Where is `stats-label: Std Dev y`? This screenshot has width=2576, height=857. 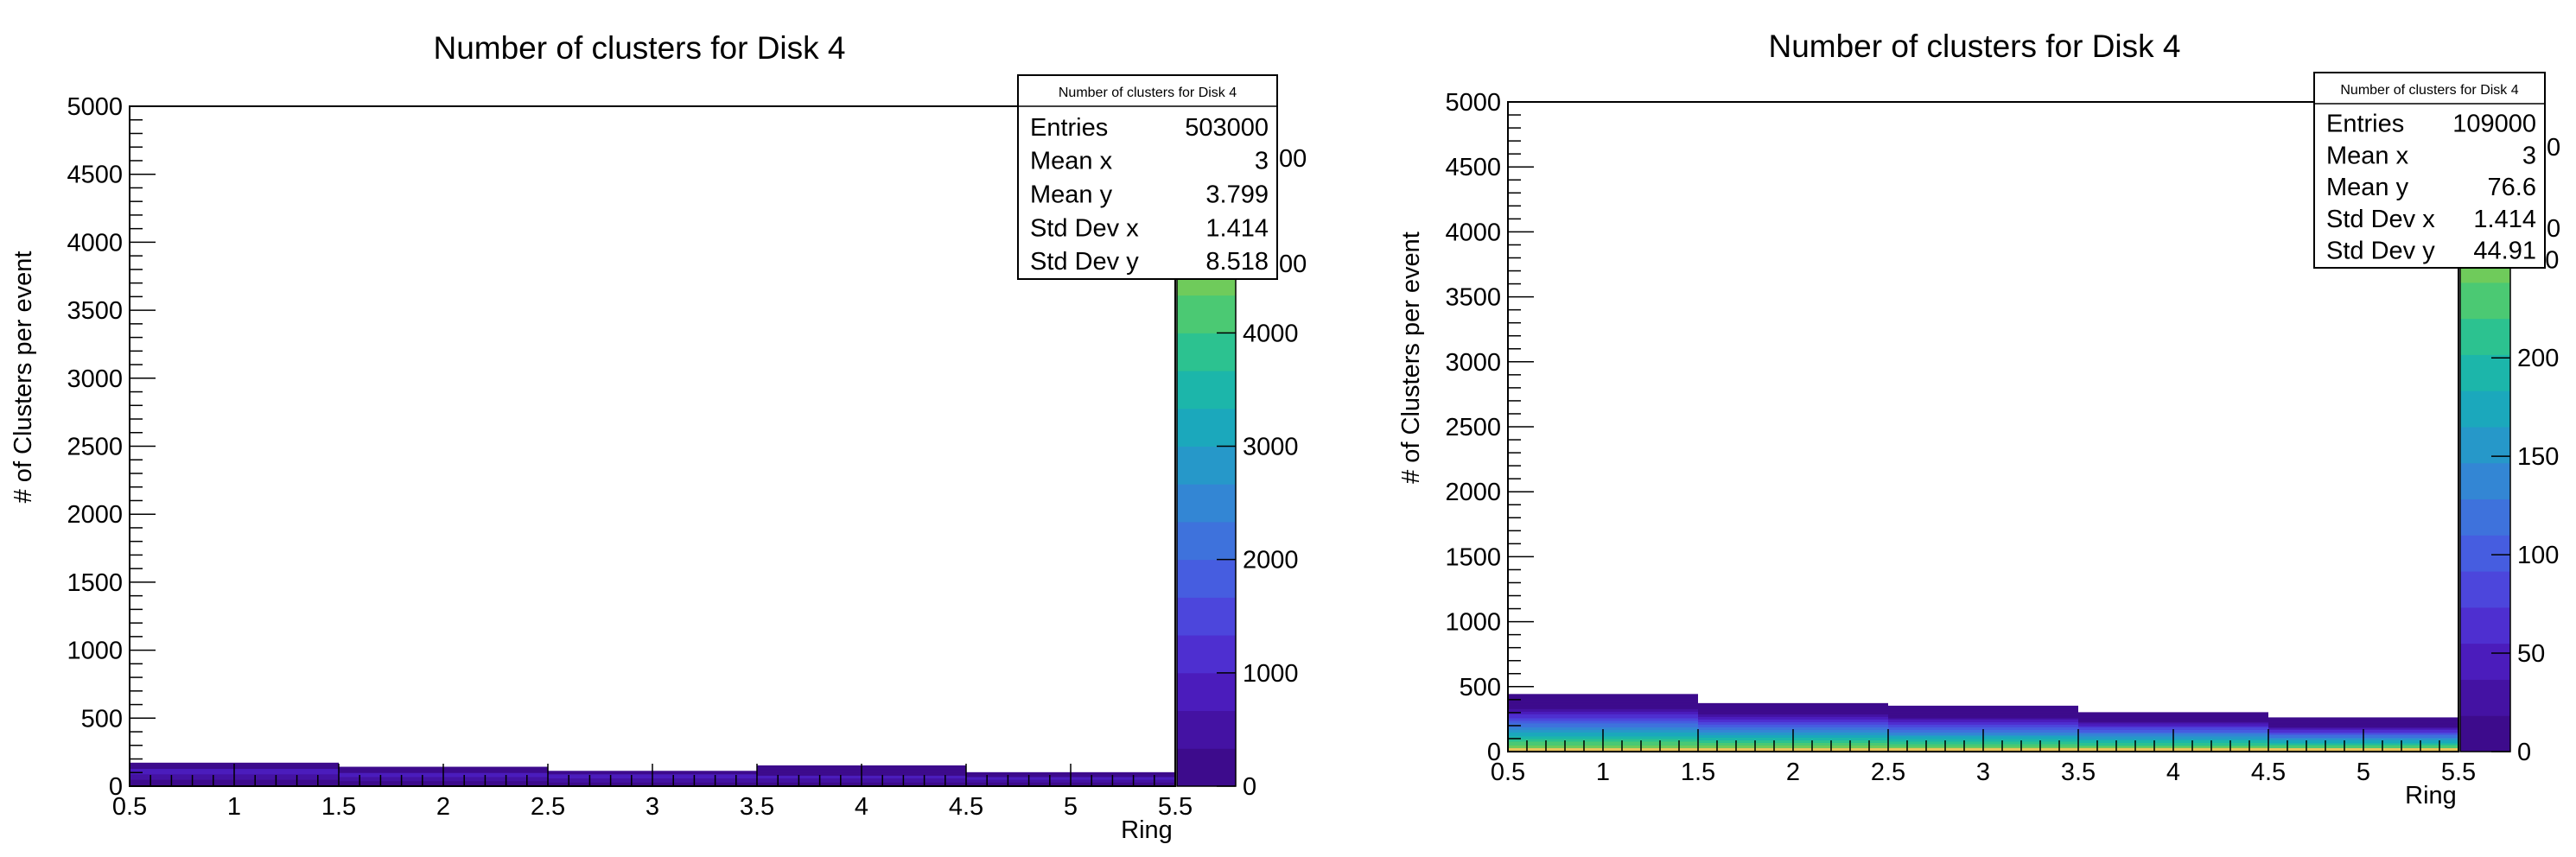 stats-label: Std Dev y is located at coordinates (2381, 251).